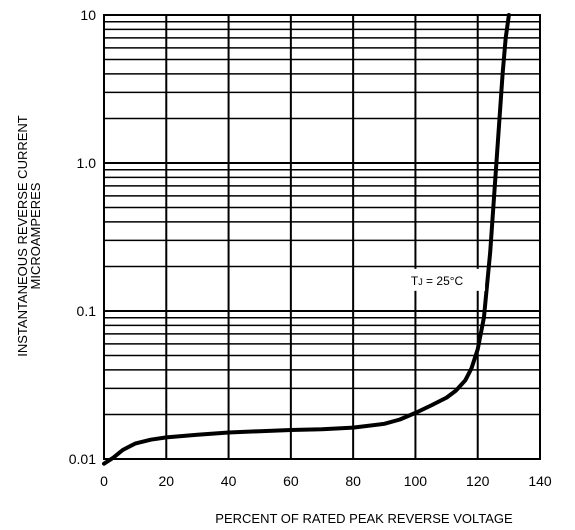  I want to click on x-axis-title: PERCENT OF RATED PEAK REVERSE VOLTAGE, so click(364, 518).